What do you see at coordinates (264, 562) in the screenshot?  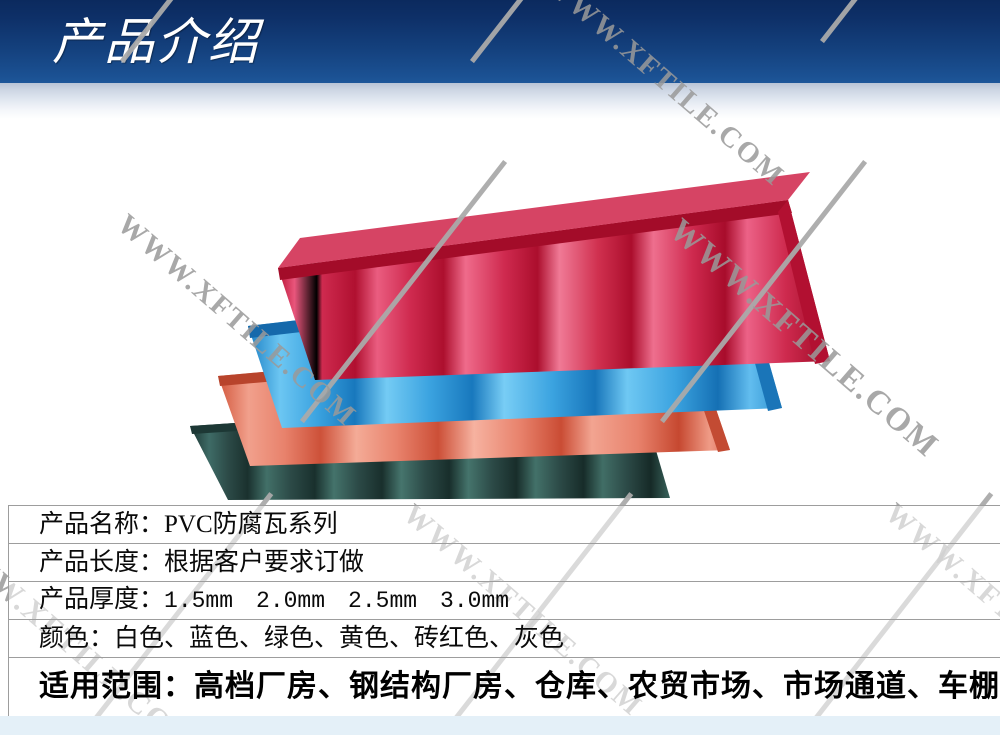 I see `spec-value-length: 根据客户要求订做` at bounding box center [264, 562].